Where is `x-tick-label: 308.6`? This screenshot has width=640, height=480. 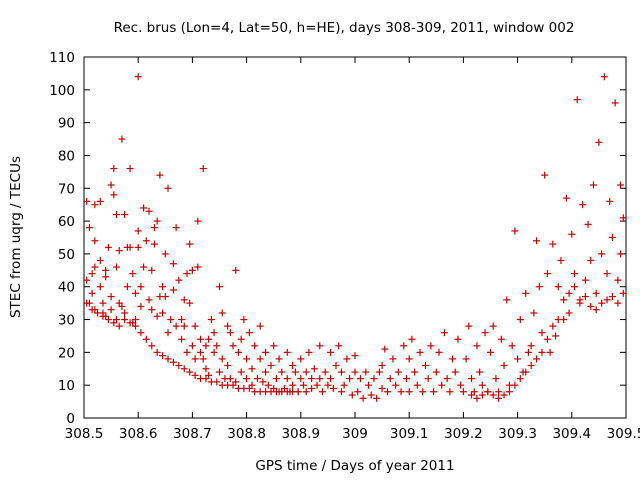
x-tick-label: 308.6 is located at coordinates (138, 434).